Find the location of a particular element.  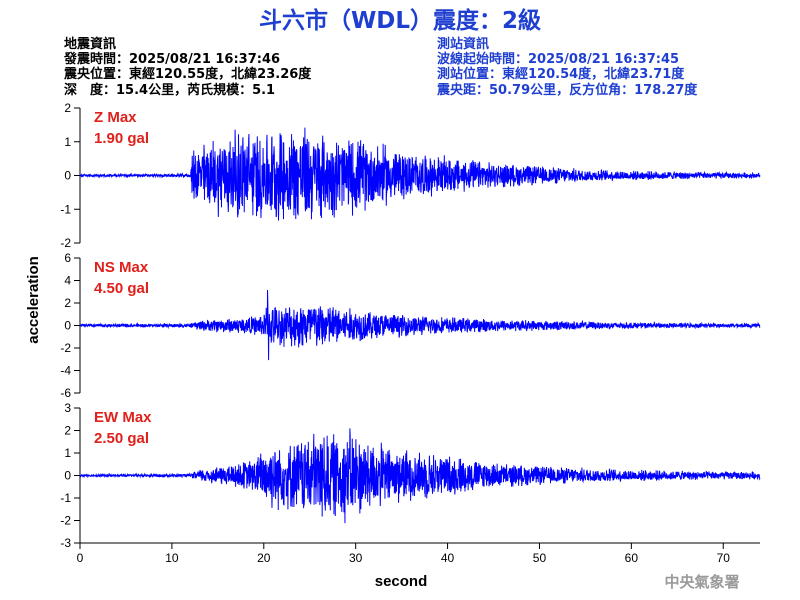

max-value-ns: 4.50 gal is located at coordinates (121, 288).